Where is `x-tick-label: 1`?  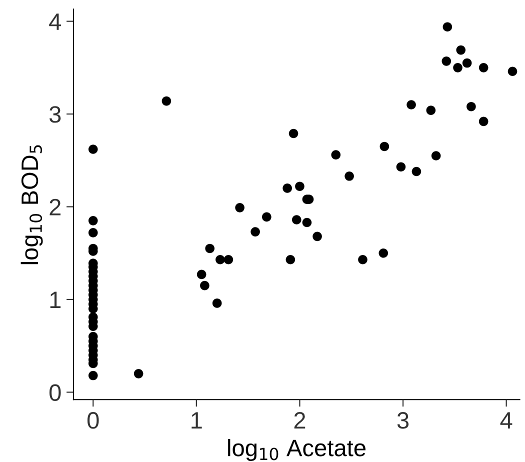 x-tick-label: 1 is located at coordinates (197, 420).